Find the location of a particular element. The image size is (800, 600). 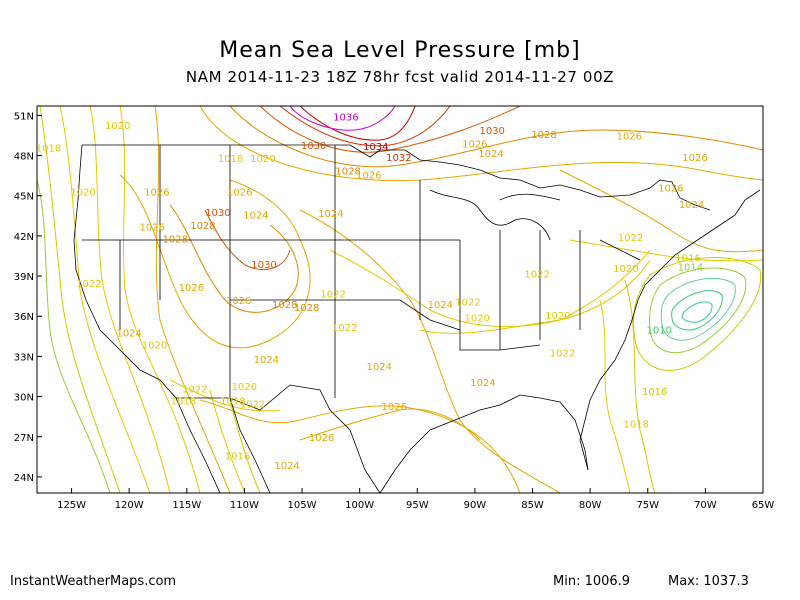

us-canada-border is located at coordinates (396, 177).